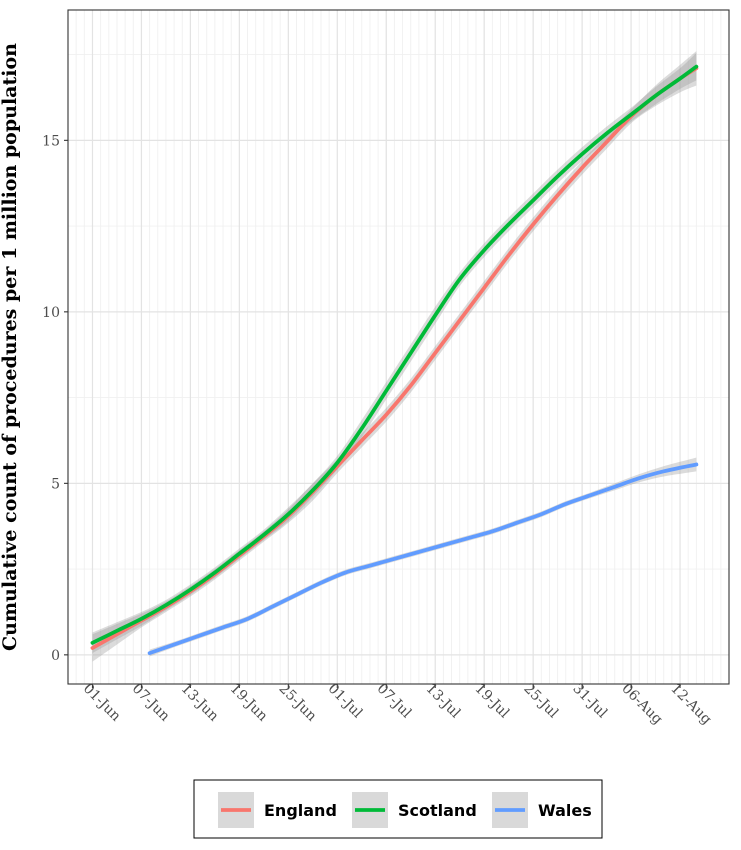 Image resolution: width=741 pixels, height=850 pixels. I want to click on y-tick-label: 10, so click(51, 313).